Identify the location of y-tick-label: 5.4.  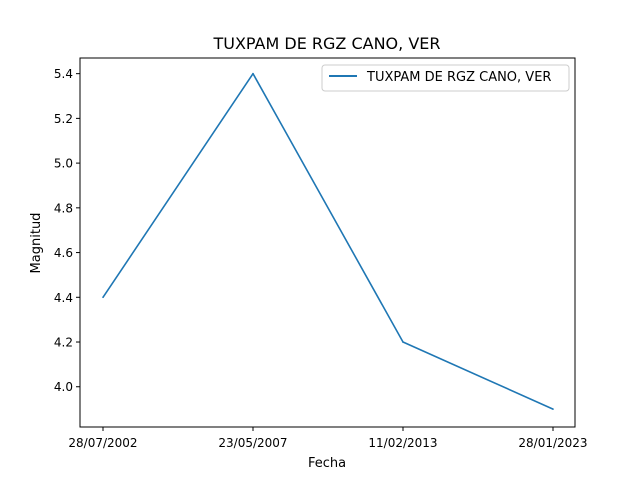
(63, 74).